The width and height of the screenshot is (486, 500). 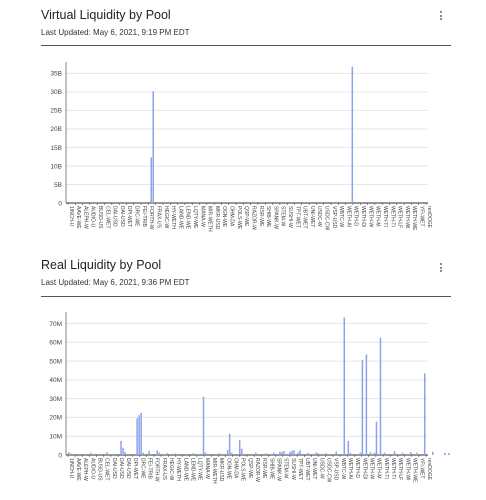 What do you see at coordinates (264, 468) in the screenshot?
I see `x-tick-label: RSR-WE` at bounding box center [264, 468].